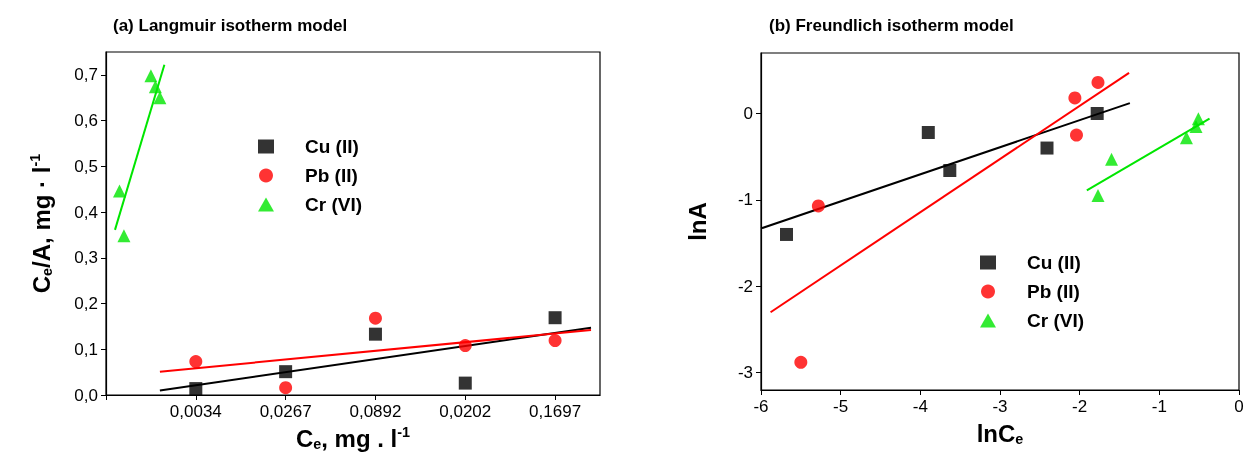  Describe the element at coordinates (86, 304) in the screenshot. I see `y-tick-label: 0,2` at that location.